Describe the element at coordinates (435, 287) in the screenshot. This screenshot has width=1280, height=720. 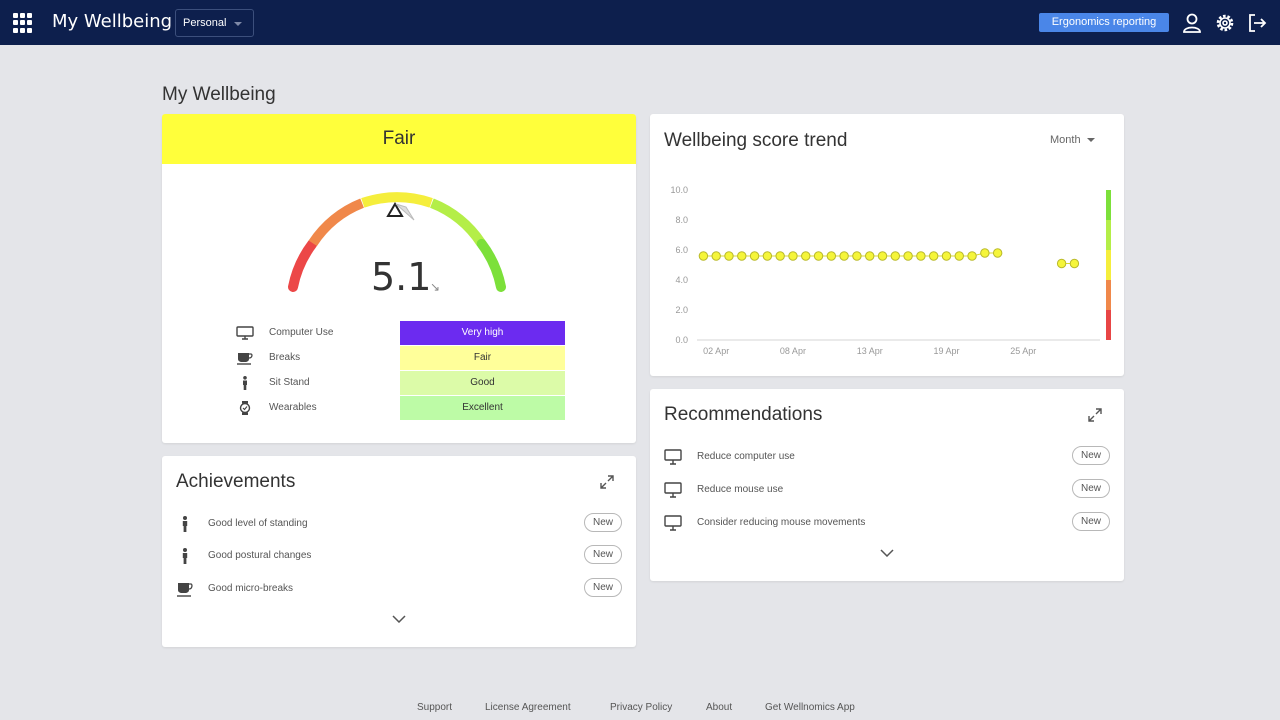
I see `trend-down-arrow-icon: ↘` at that location.